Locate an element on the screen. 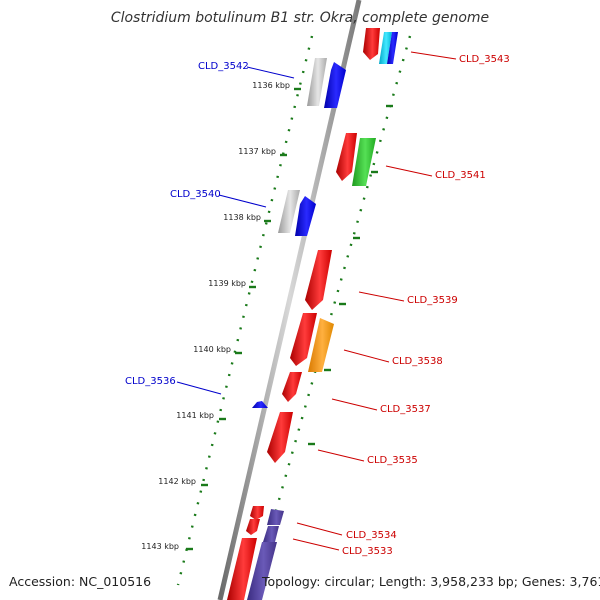  kbp-label: 1137 kbp is located at coordinates (257, 151).